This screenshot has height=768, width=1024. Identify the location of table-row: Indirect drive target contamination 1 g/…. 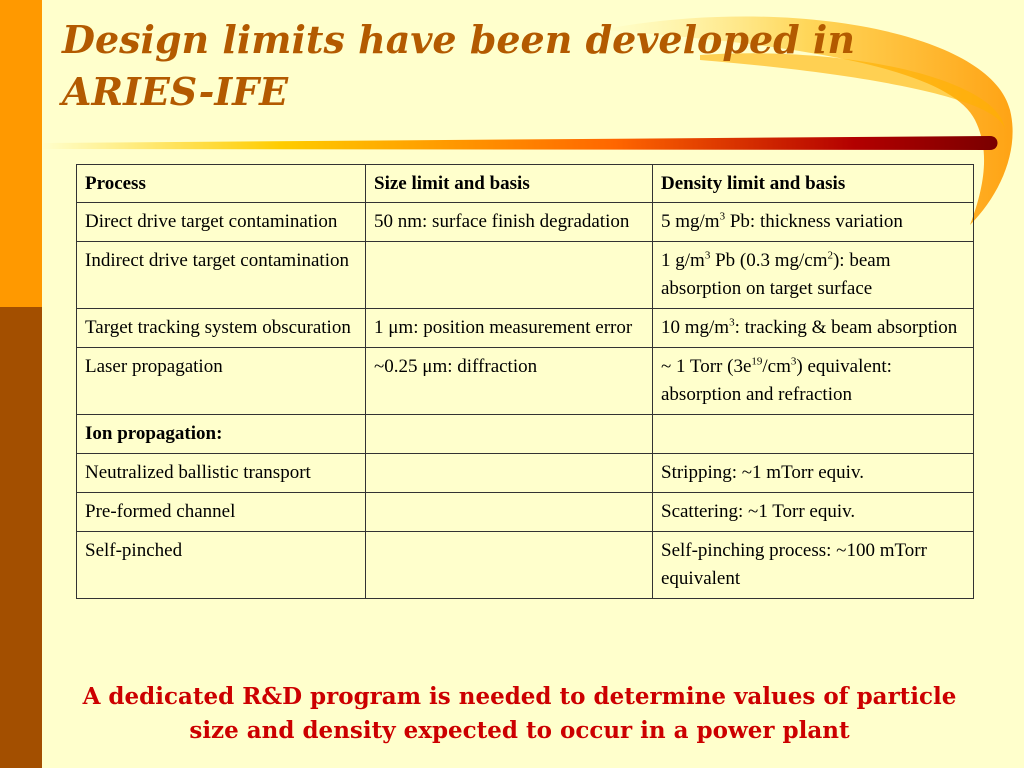
(525, 275).